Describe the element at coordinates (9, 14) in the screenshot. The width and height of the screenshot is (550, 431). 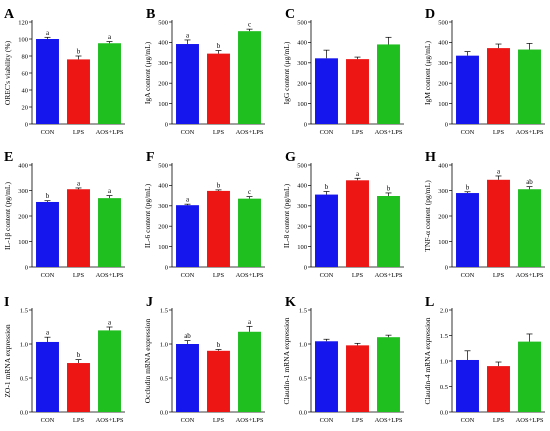
I see `panel-label: A` at that location.